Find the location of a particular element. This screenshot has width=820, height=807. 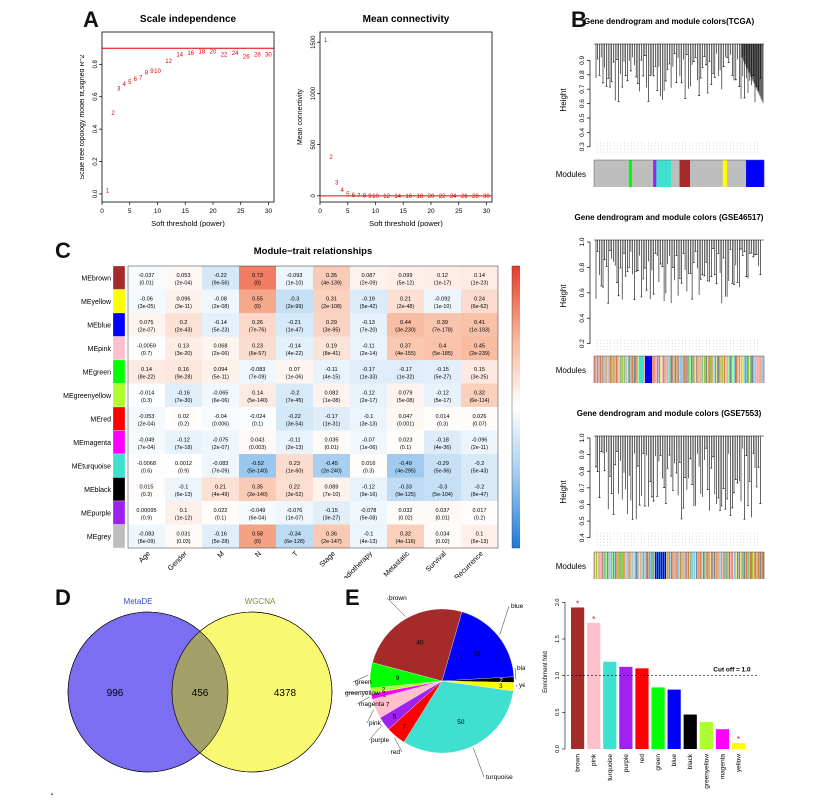

heatmap-cell-value: 0.07 is located at coordinates (294, 370).